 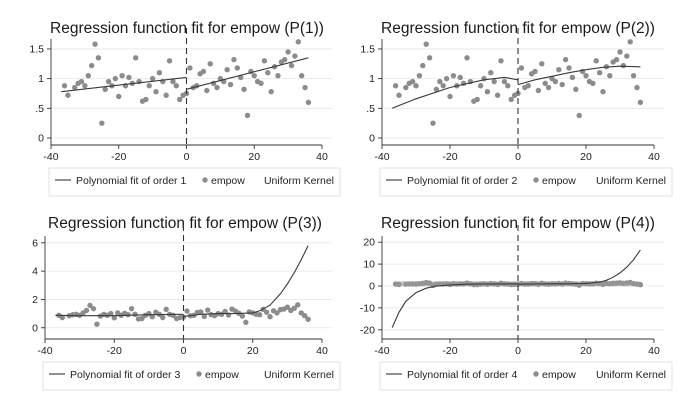 What do you see at coordinates (185, 223) in the screenshot?
I see `chart-title: Regression function fit for empow (P(3))` at bounding box center [185, 223].